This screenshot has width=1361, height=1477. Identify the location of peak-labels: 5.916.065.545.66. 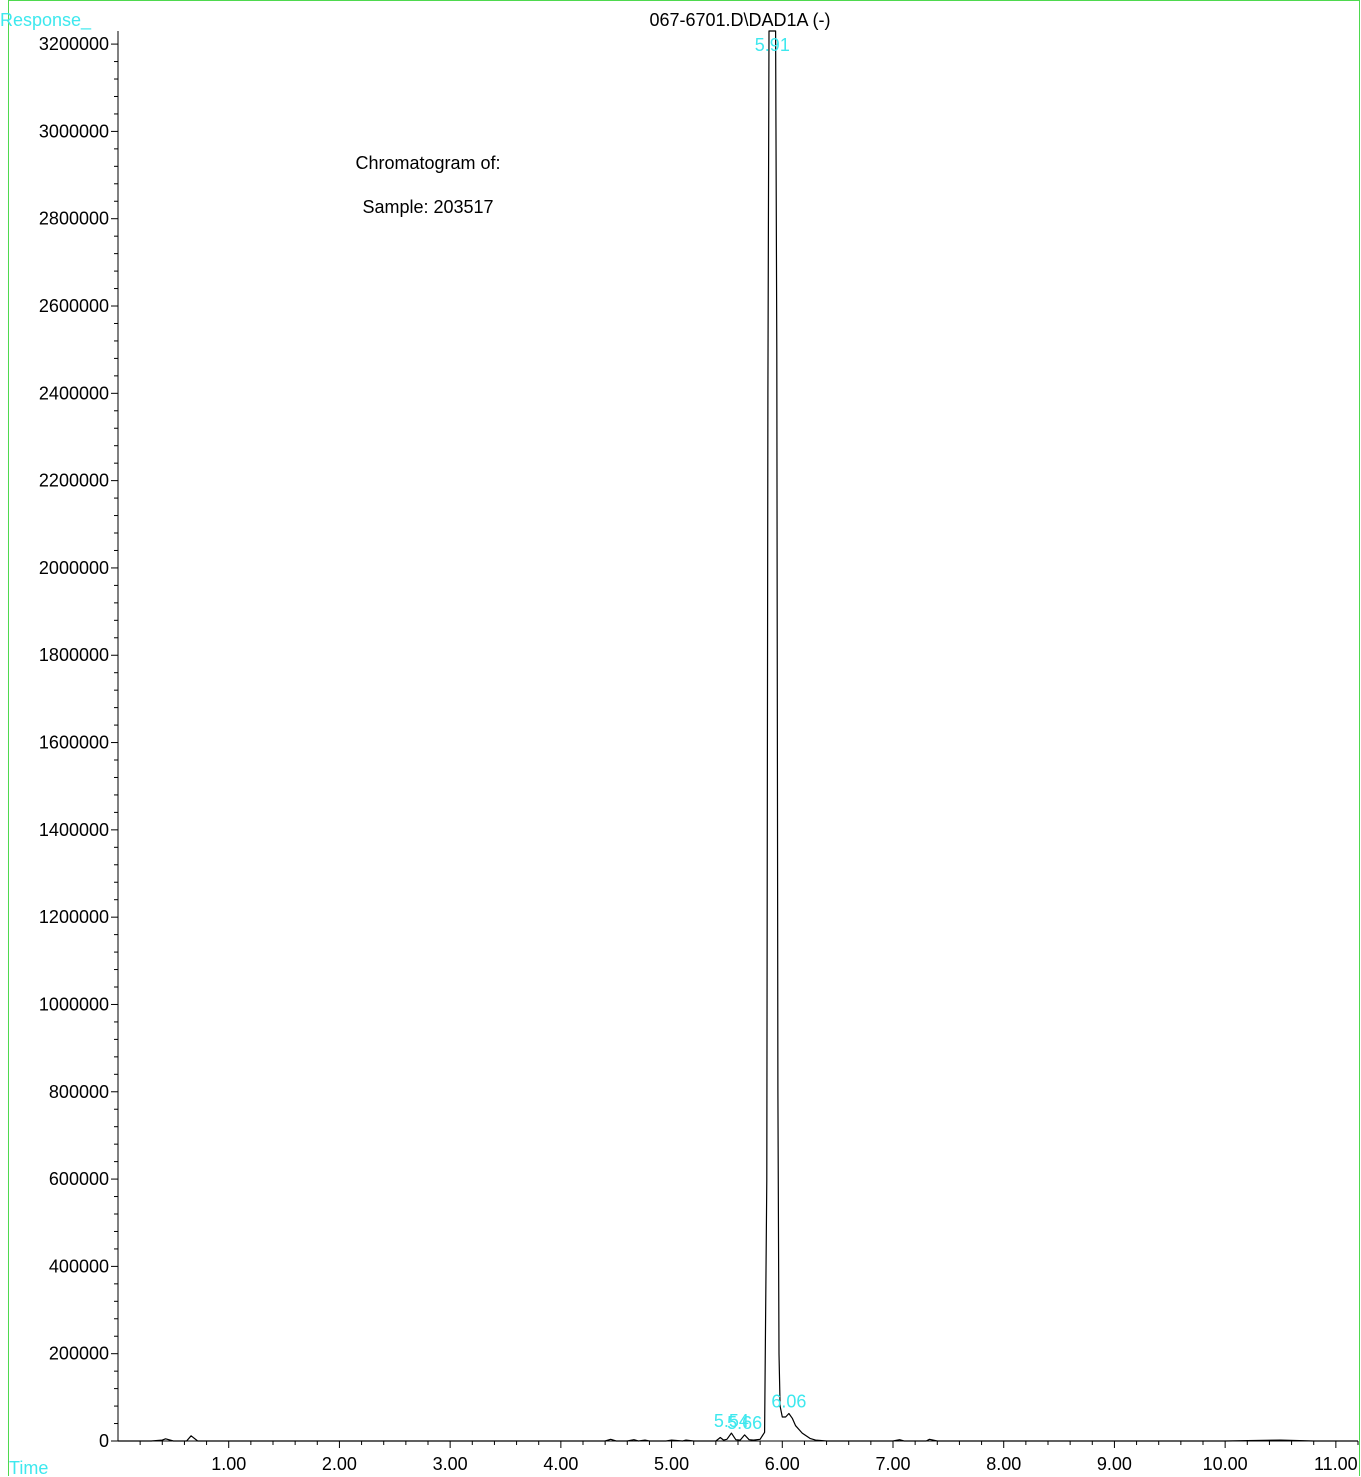
(760, 734).